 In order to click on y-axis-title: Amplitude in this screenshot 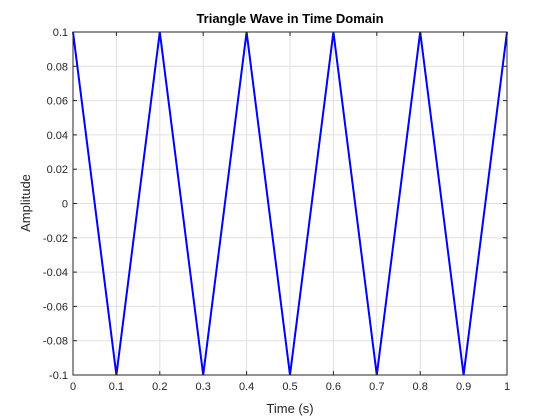, I will do `click(25, 203)`.